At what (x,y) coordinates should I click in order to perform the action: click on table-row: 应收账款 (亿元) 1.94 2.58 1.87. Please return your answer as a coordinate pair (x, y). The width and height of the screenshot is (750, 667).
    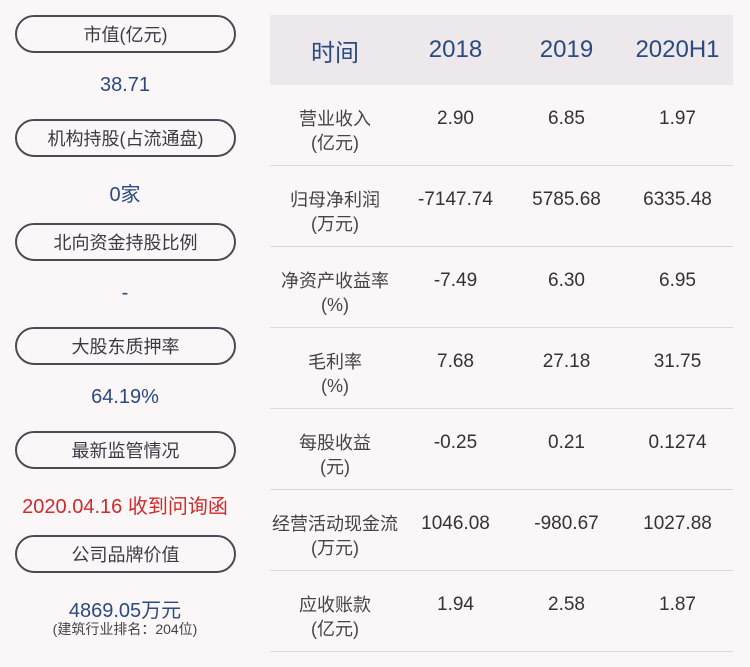
    Looking at the image, I should click on (501, 611).